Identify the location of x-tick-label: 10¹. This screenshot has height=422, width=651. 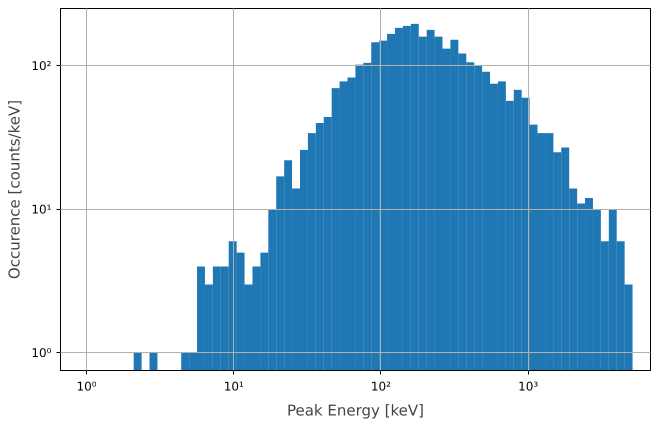
(234, 387).